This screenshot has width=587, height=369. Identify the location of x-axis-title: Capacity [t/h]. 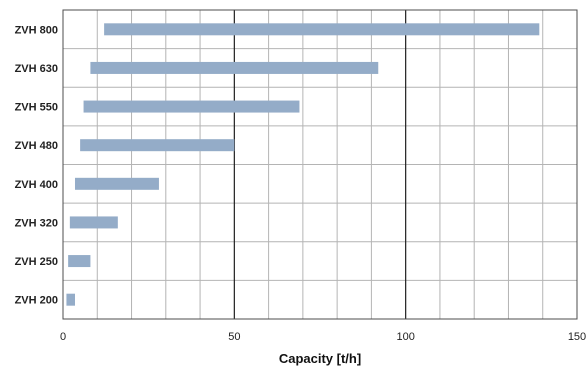
(320, 358).